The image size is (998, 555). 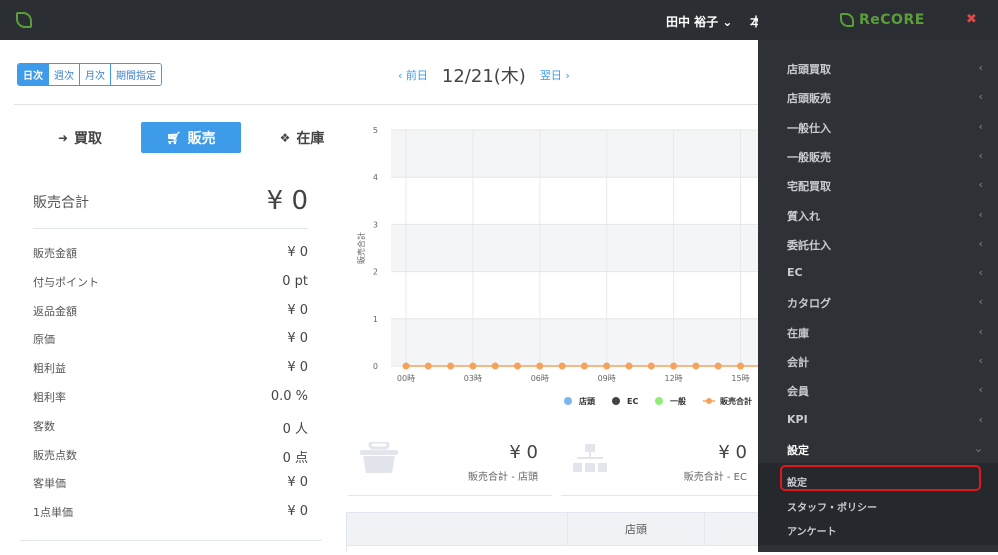 I want to click on cubes-icon: ❖, so click(x=285, y=137).